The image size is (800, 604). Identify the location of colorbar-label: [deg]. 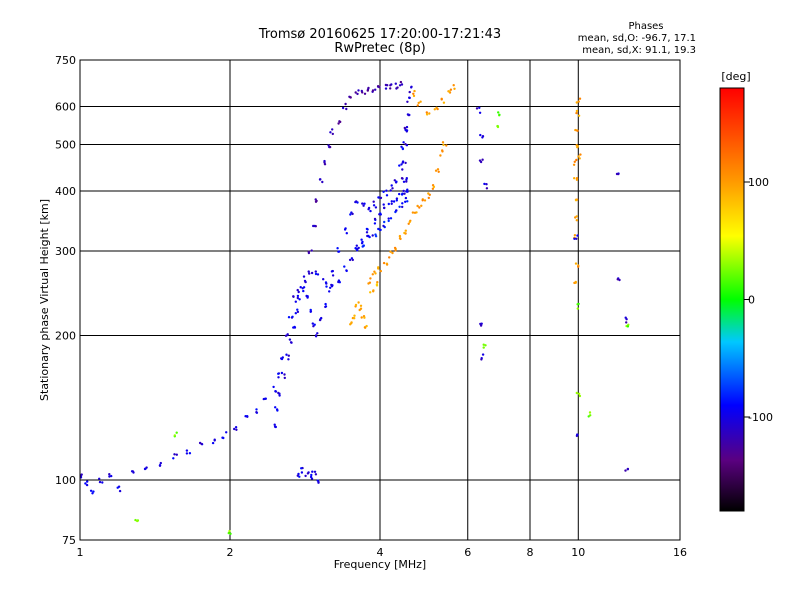
(735, 76).